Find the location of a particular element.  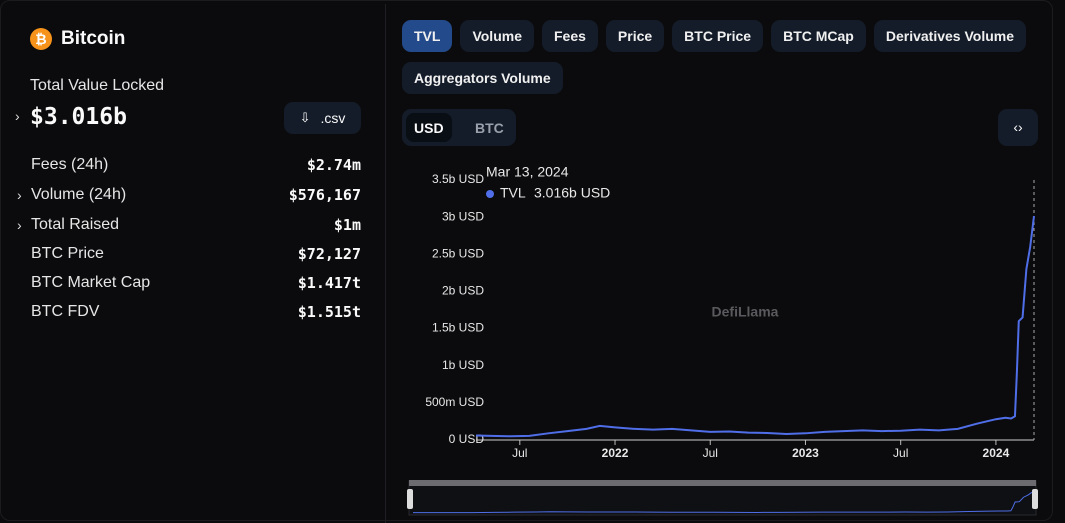

toggle-active is located at coordinates (429, 127).